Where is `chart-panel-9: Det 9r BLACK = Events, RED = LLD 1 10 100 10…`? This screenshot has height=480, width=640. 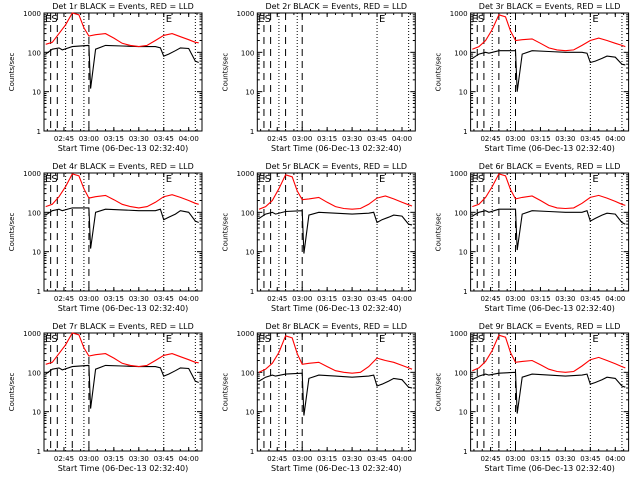
chart-panel-9: Det 9r BLACK = Events, RED = LLD 1 10 100 10… is located at coordinates (532, 397).